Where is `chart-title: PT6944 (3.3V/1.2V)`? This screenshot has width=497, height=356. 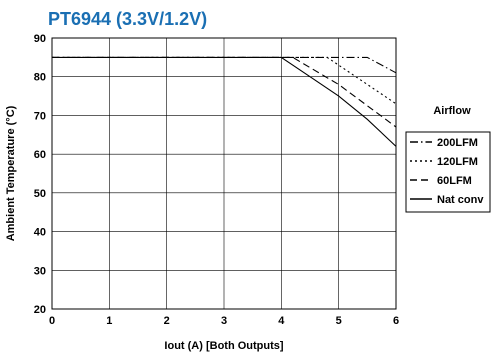
chart-title: PT6944 (3.3V/1.2V) is located at coordinates (127, 19).